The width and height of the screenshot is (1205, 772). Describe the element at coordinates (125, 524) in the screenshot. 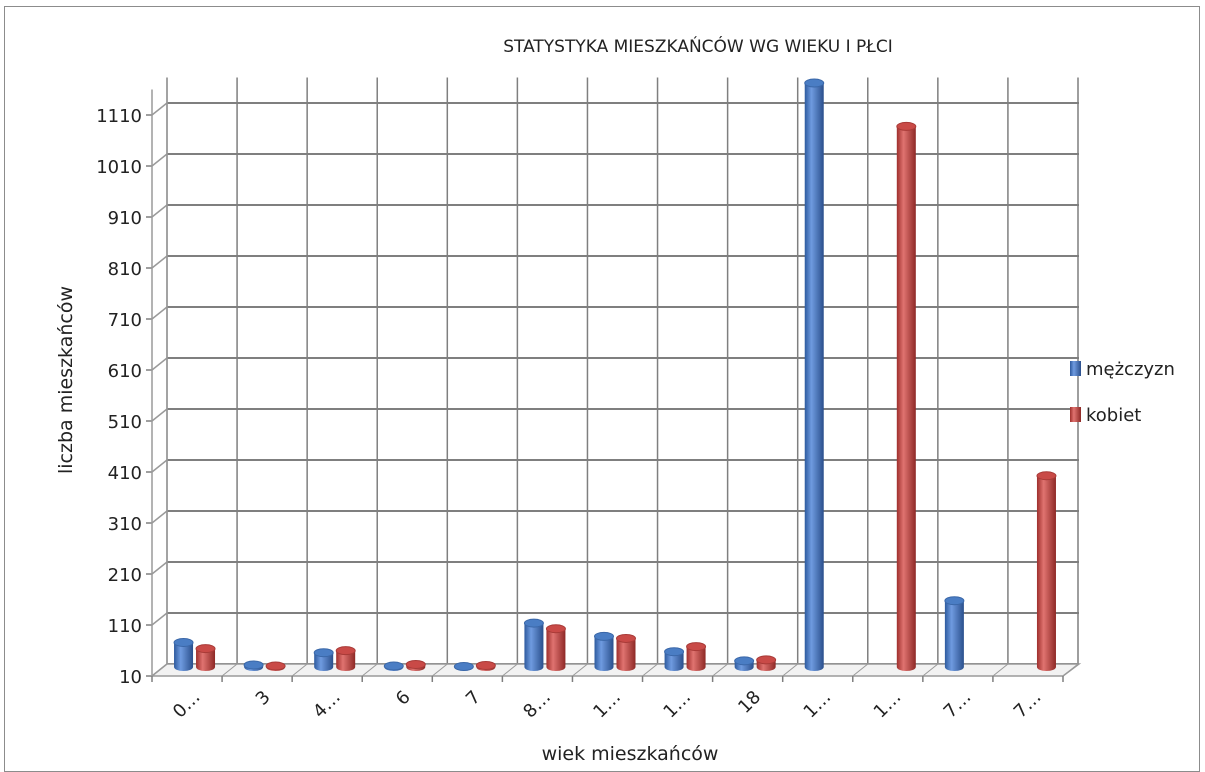

I see `y-tick-label: 310` at that location.